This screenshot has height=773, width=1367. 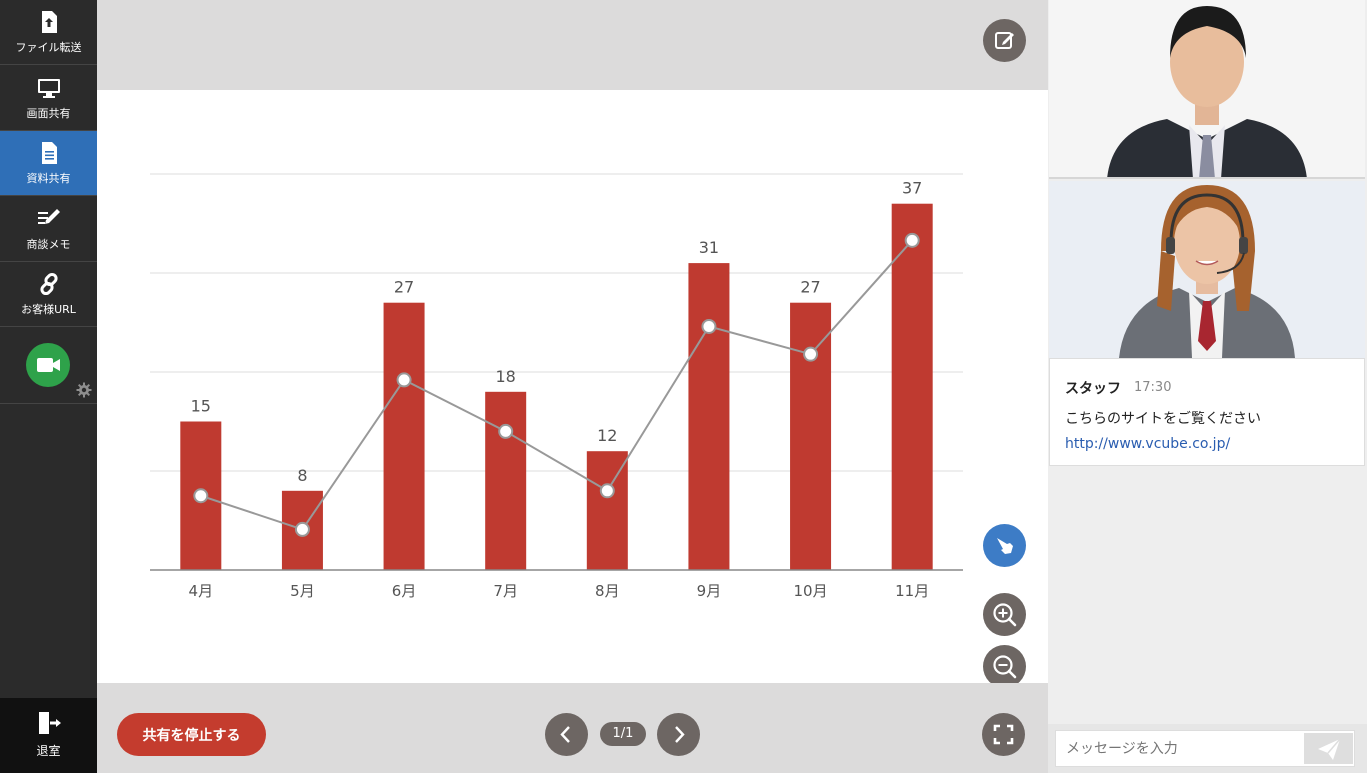 I want to click on prev-page-button, so click(x=566, y=734).